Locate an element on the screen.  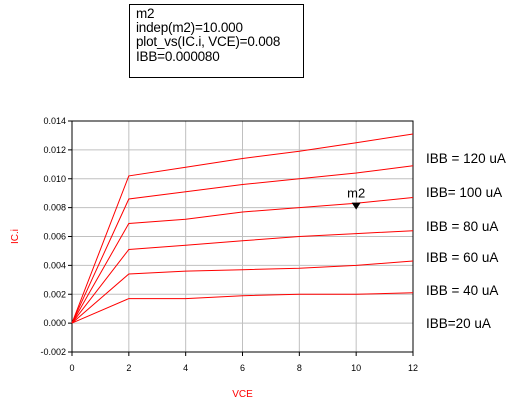
y-tick-label: 0.004 is located at coordinates (54, 265).